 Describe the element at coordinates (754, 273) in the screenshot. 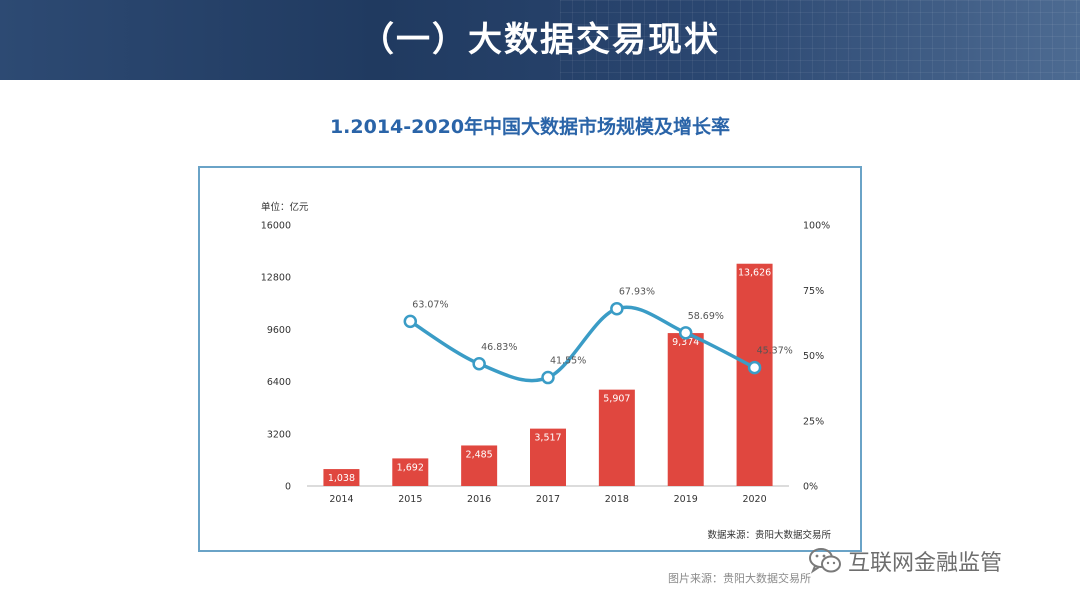

I see `bar-value-label: 13,626` at that location.